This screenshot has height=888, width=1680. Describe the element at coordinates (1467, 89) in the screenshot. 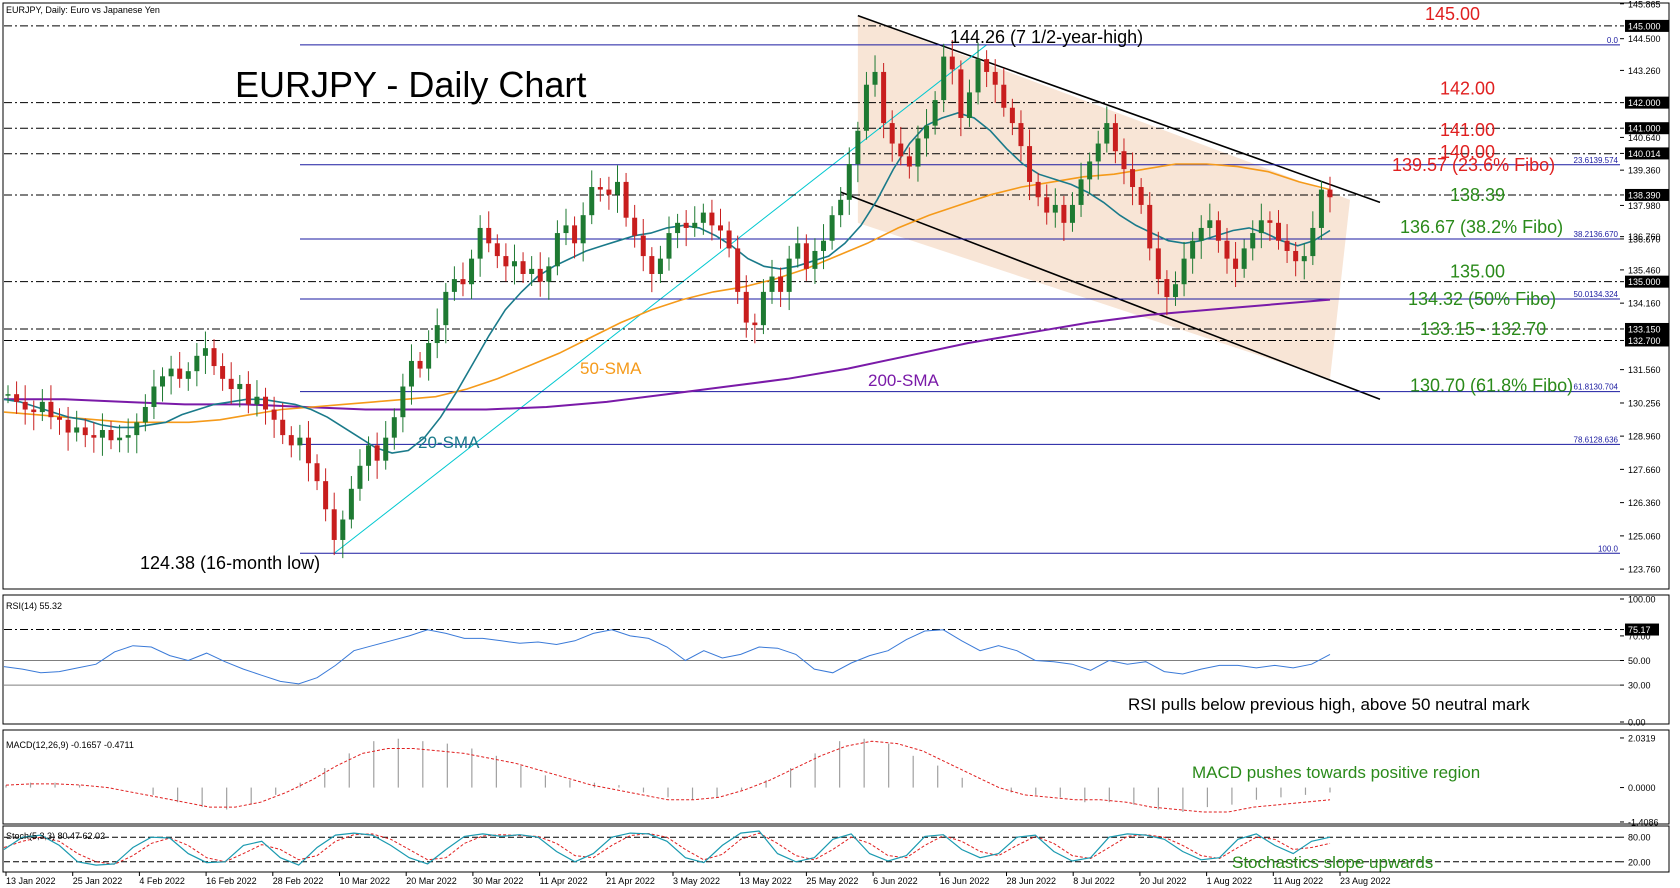

I see `price-level-label: 142.00` at that location.